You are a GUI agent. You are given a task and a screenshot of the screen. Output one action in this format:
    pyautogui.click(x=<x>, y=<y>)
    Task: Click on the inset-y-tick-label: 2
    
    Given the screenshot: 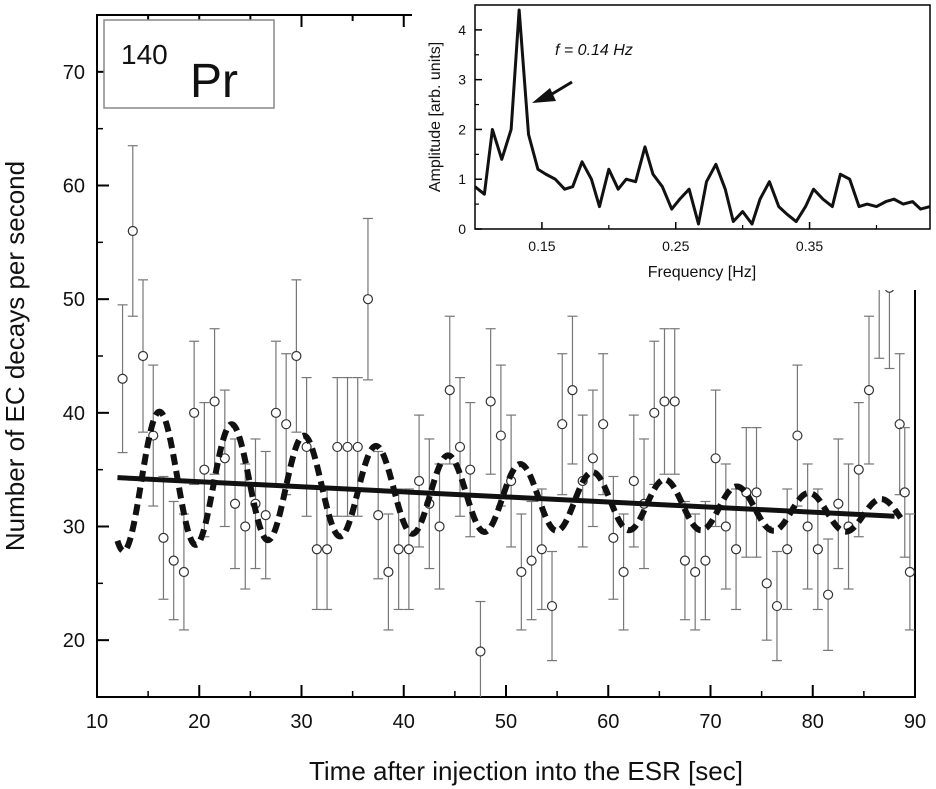 What is the action you would take?
    pyautogui.click(x=462, y=129)
    